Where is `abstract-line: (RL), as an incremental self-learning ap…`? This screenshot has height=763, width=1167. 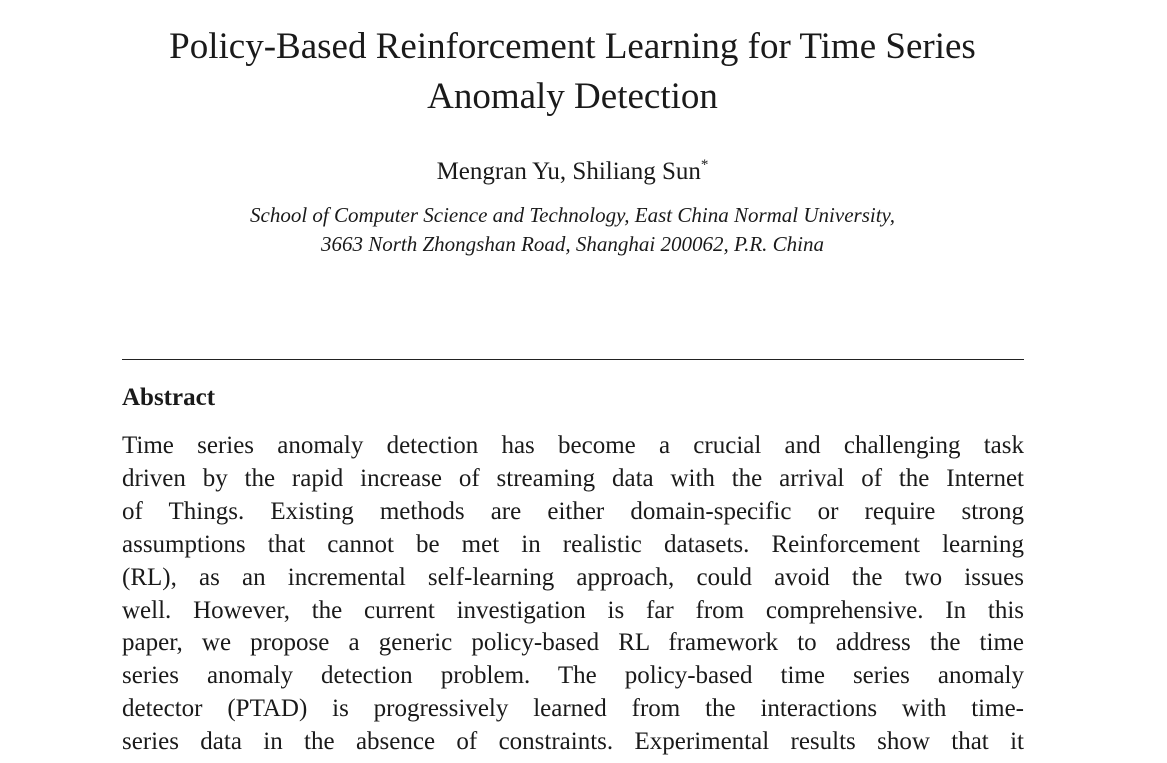
abstract-line: (RL), as an incremental self-learning ap… is located at coordinates (573, 577).